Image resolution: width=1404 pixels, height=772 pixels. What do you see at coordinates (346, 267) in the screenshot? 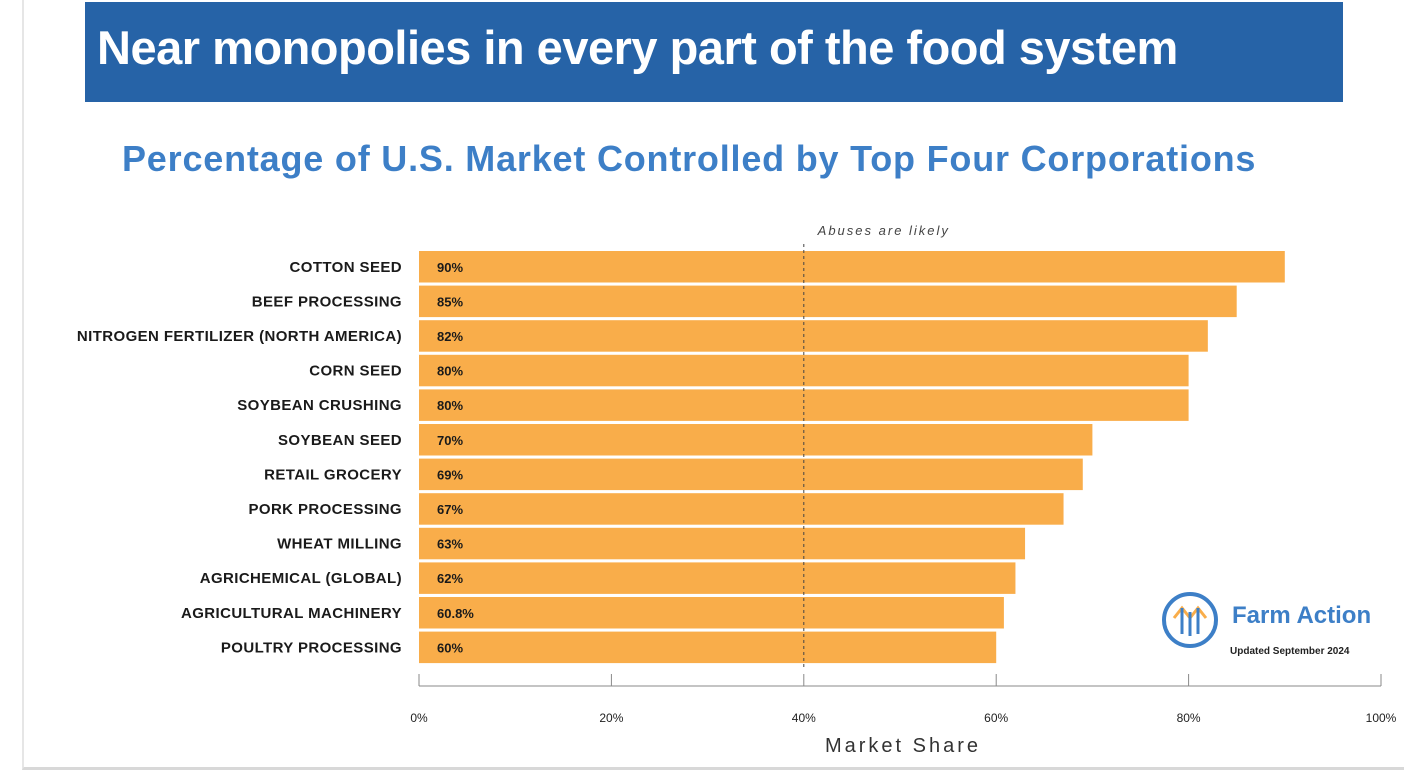
I see `category-label: COTTON SEED` at bounding box center [346, 267].